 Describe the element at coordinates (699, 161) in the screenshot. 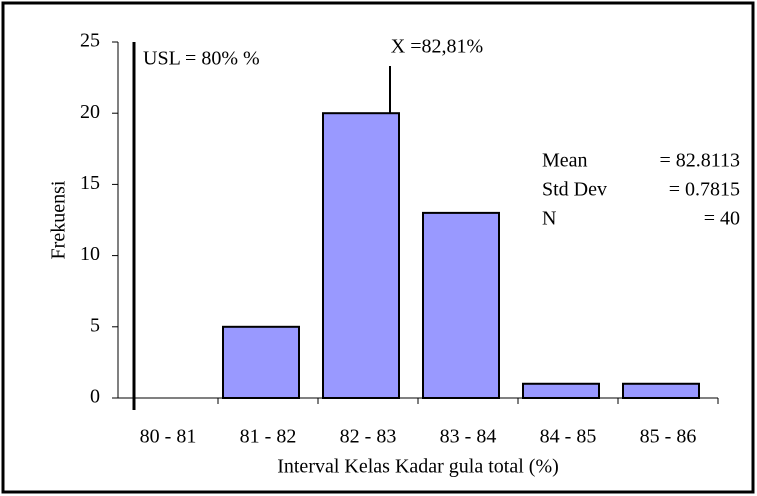

I see `stat-value: = 82.8113` at that location.